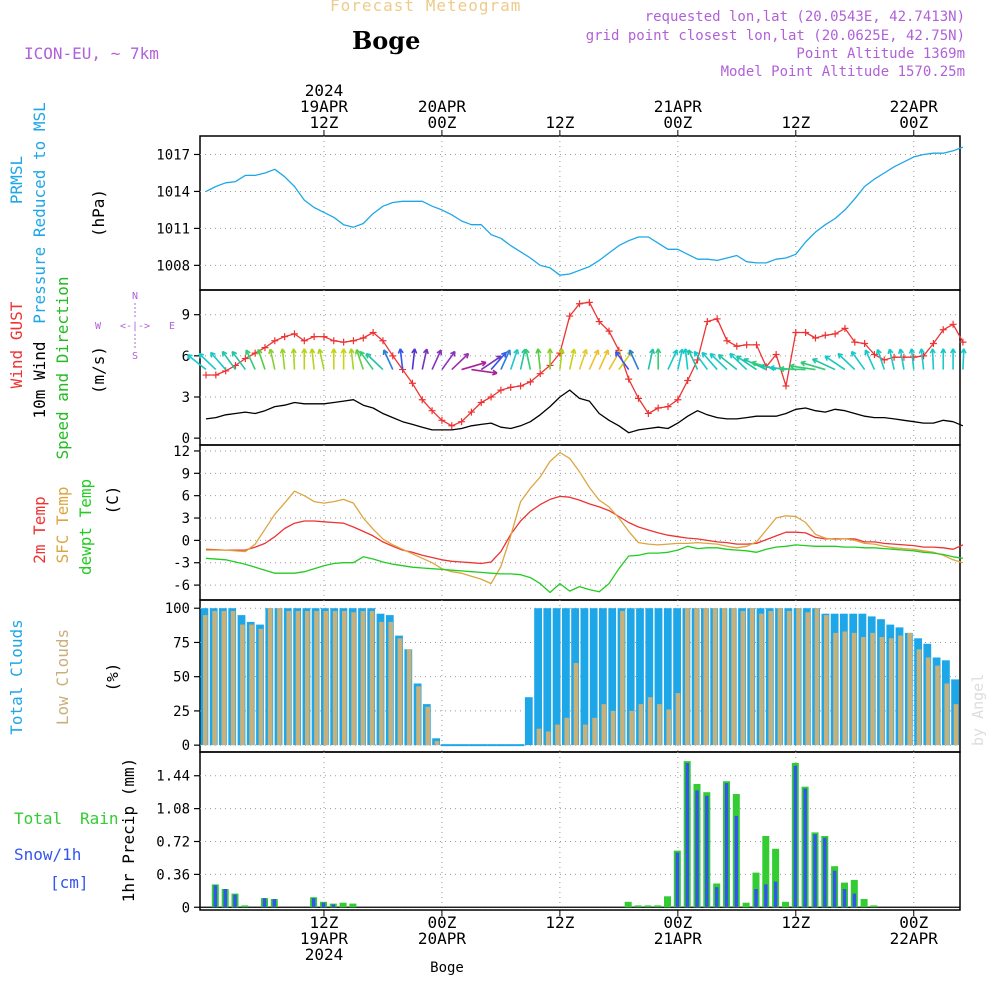 The height and width of the screenshot is (1000, 1000). I want to click on precip-tick-label: 1.44, so click(173, 777).